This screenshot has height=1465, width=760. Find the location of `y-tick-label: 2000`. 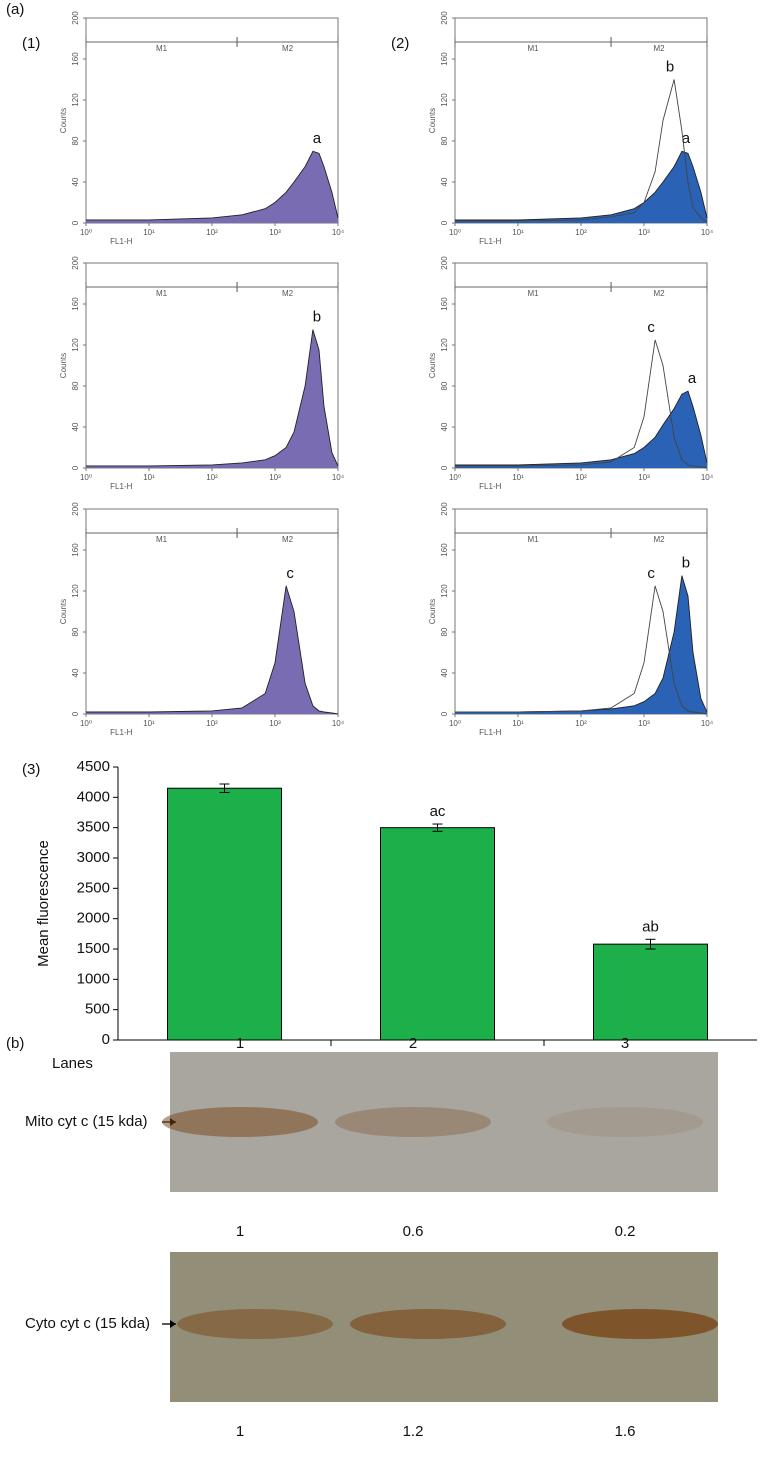

y-tick-label: 2000 is located at coordinates (93, 918).